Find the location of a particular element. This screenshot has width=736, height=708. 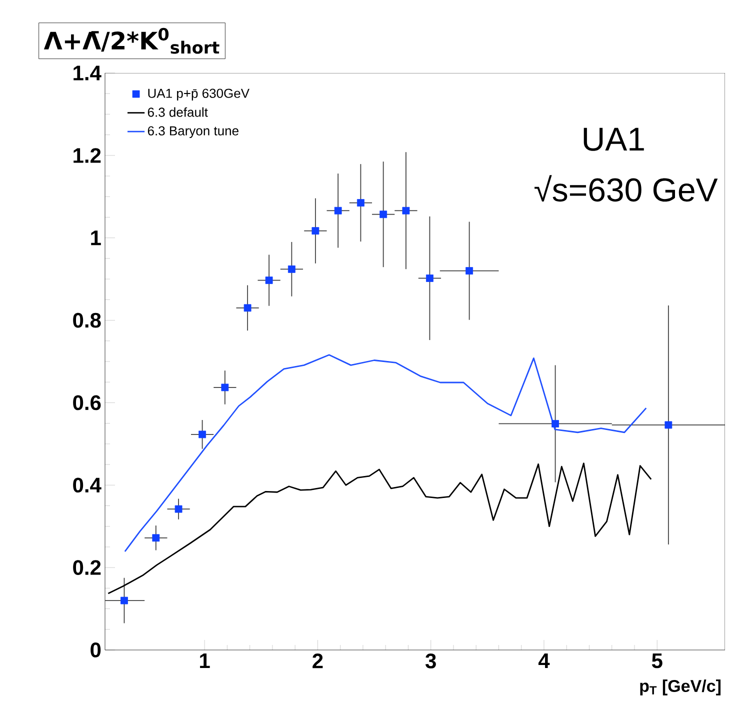

x-axis-title: p$_{T}$ [GeV/c] is located at coordinates (680, 688).